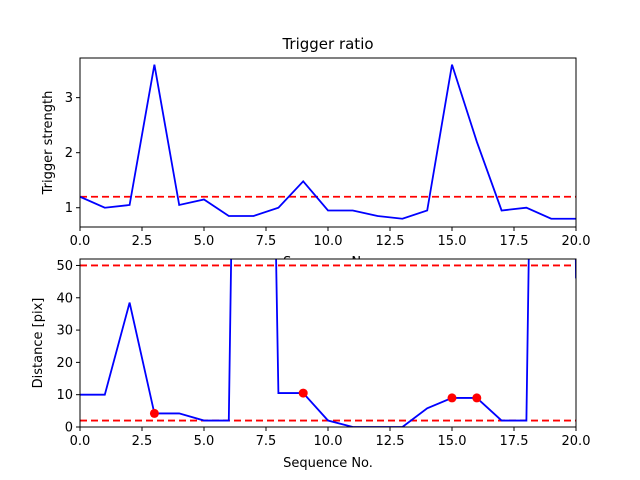 The image size is (640, 480). What do you see at coordinates (69, 153) in the screenshot?
I see `y-tick-label: 2` at bounding box center [69, 153].